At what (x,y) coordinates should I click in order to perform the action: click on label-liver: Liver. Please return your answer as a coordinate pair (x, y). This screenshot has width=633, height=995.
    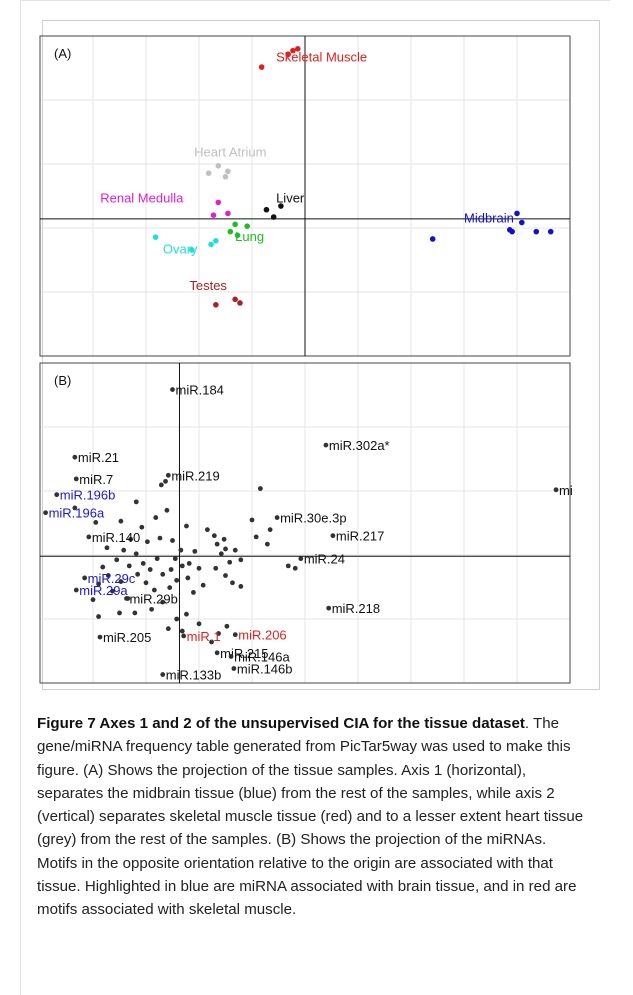
    Looking at the image, I should click on (290, 197).